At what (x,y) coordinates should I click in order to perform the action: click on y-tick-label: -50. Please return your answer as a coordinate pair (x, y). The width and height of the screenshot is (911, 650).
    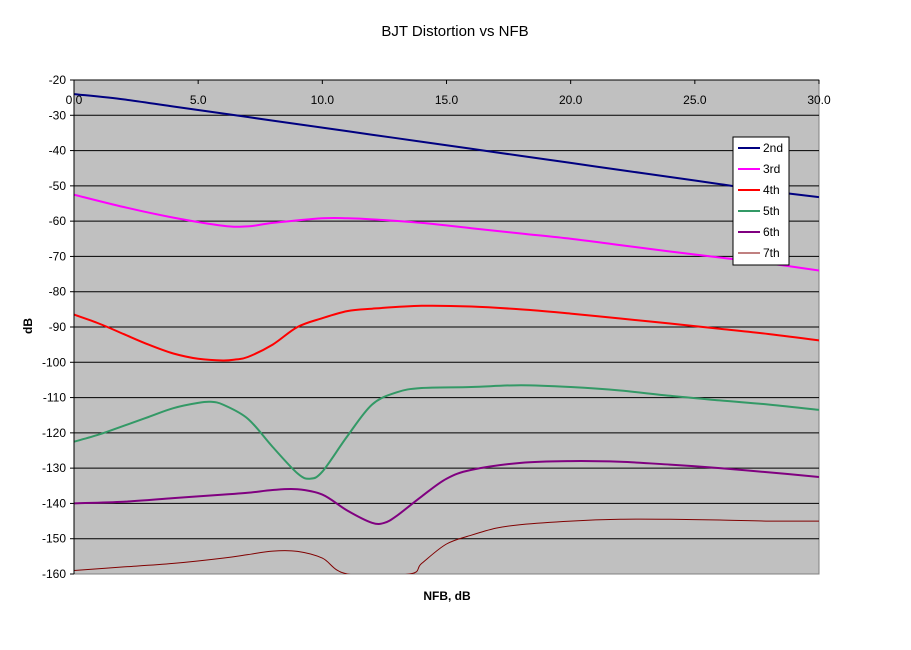
    Looking at the image, I should click on (58, 186).